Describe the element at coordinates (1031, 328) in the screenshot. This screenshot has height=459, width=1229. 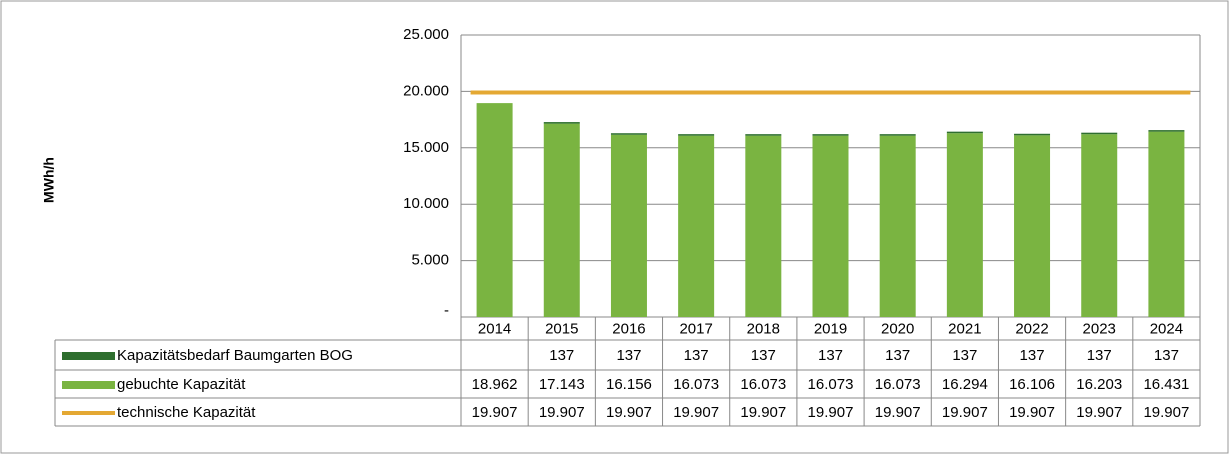
I see `x-tick-label: 2022` at that location.